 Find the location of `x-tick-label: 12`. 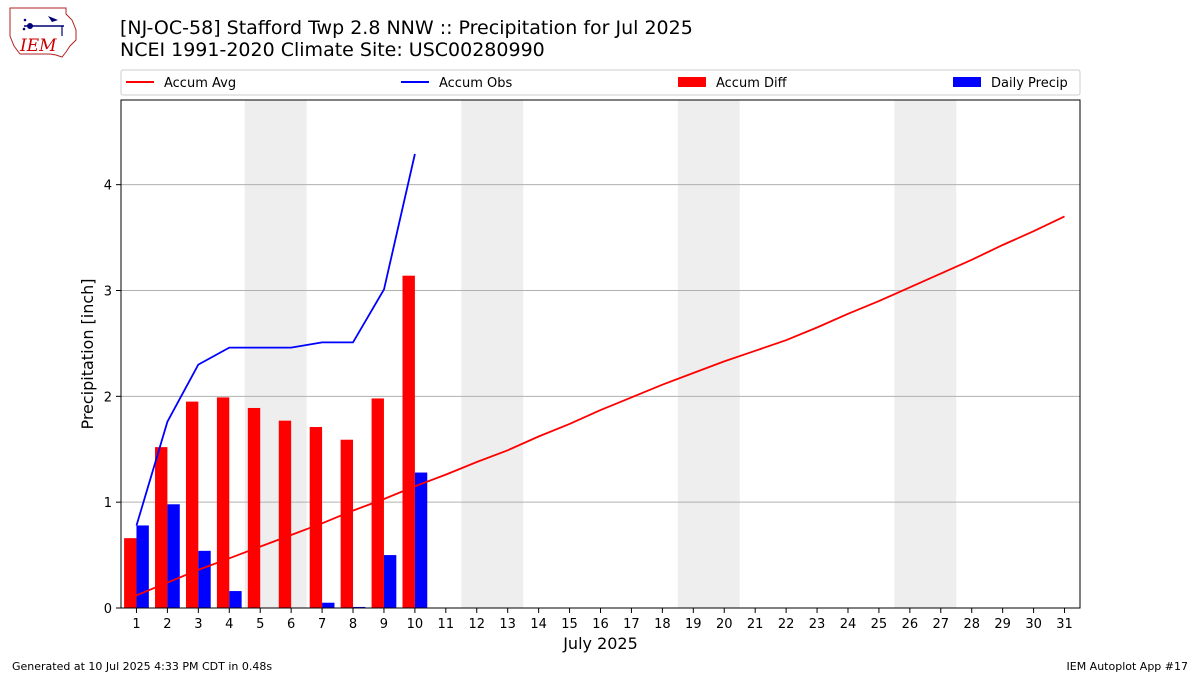

x-tick-label: 12 is located at coordinates (476, 624).